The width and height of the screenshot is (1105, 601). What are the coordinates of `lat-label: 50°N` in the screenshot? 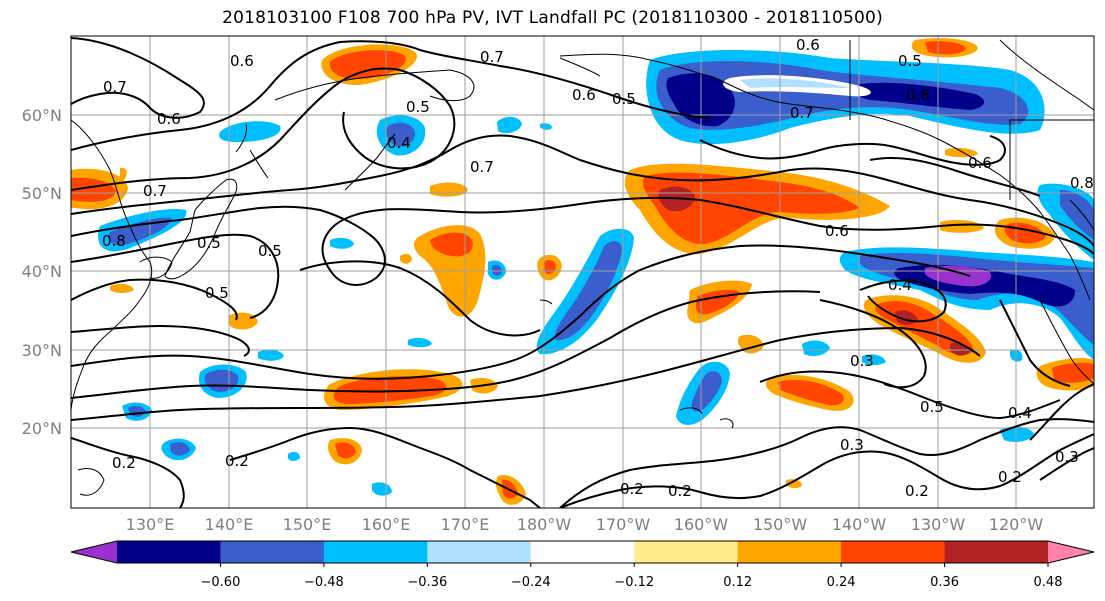 It's located at (42, 193).